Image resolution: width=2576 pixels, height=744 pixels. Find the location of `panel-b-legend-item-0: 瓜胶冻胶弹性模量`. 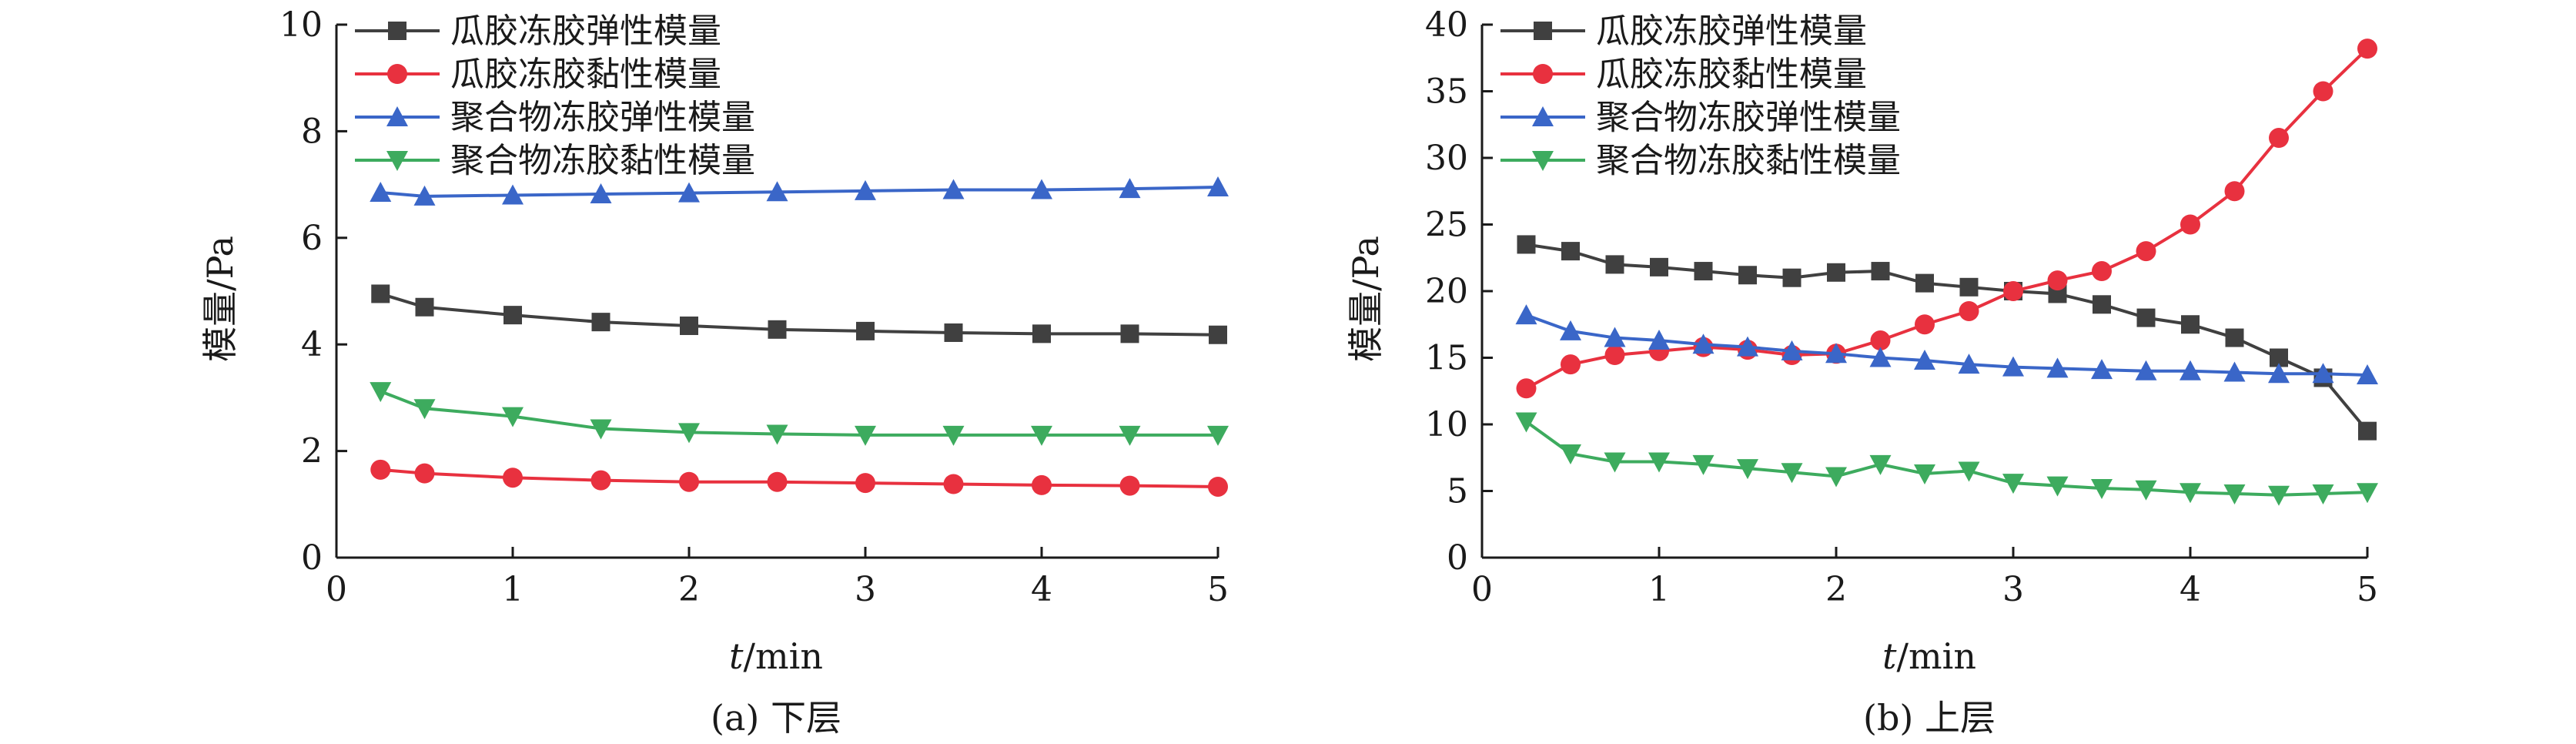

panel-b-legend-item-0: 瓜胶冻胶弹性模量 is located at coordinates (1684, 31).